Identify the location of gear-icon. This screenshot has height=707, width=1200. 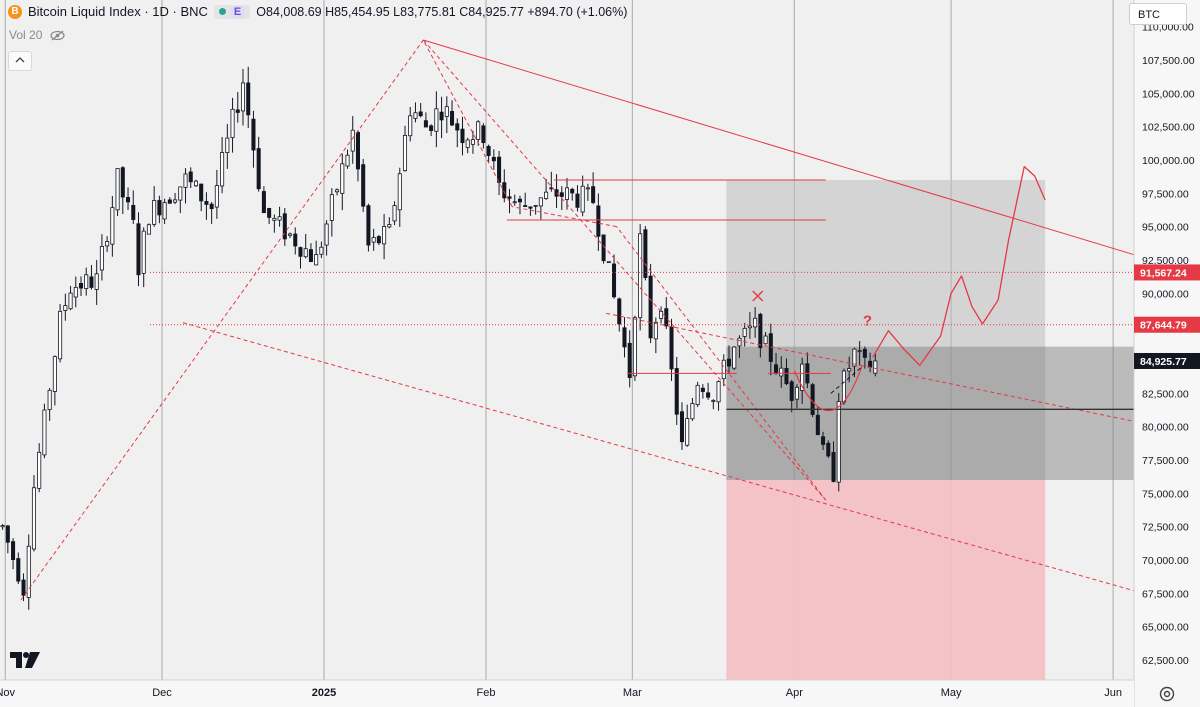
(1167, 694).